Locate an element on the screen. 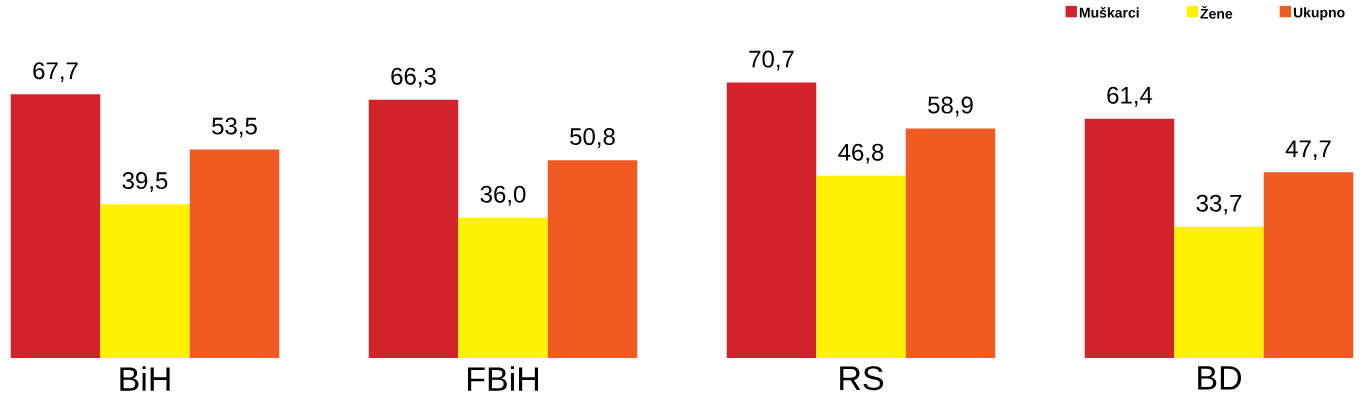 The height and width of the screenshot is (416, 1364). data-label: 70,7 is located at coordinates (771, 60).